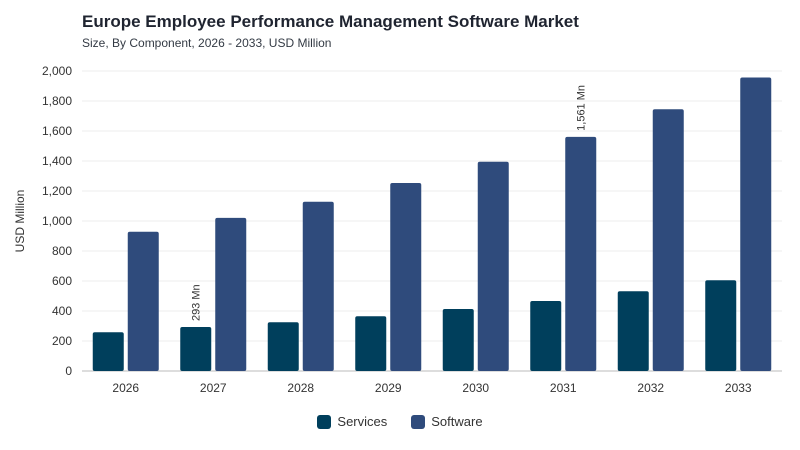 This screenshot has height=450, width=800. What do you see at coordinates (62, 281) in the screenshot?
I see `y-tick-label: 600` at bounding box center [62, 281].